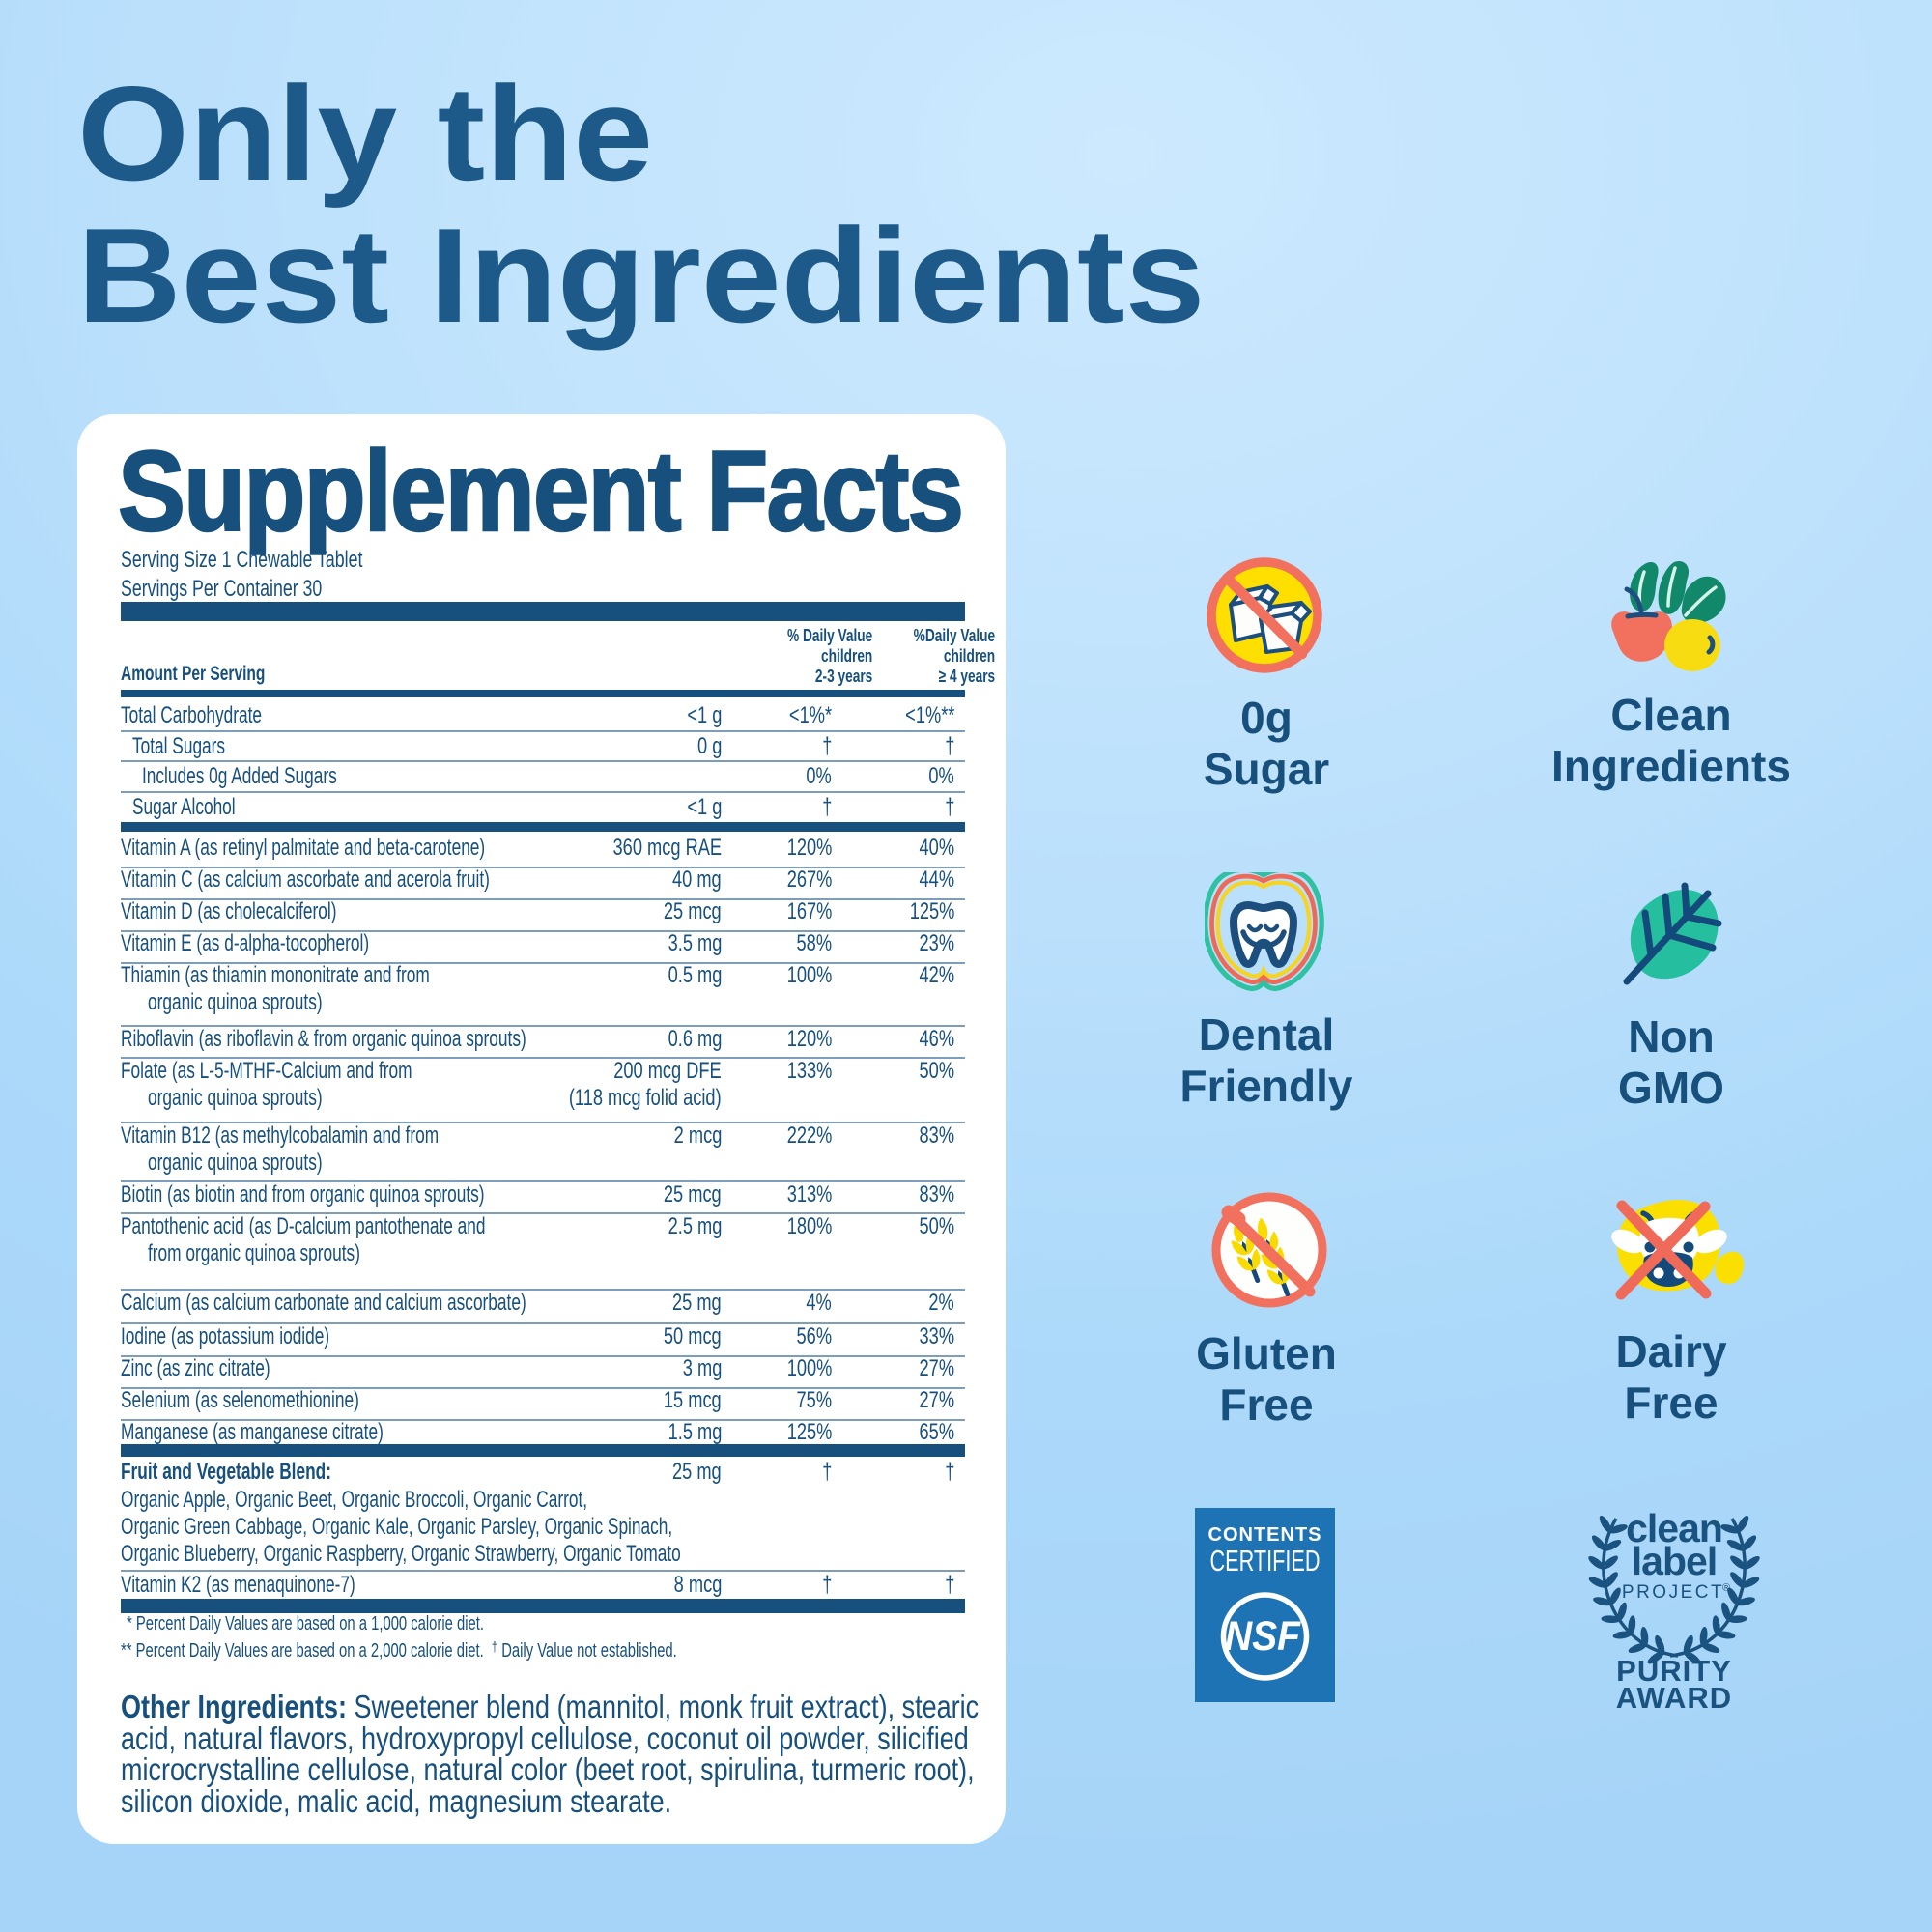  What do you see at coordinates (1263, 1636) in the screenshot?
I see `svg-text: NSF` at bounding box center [1263, 1636].